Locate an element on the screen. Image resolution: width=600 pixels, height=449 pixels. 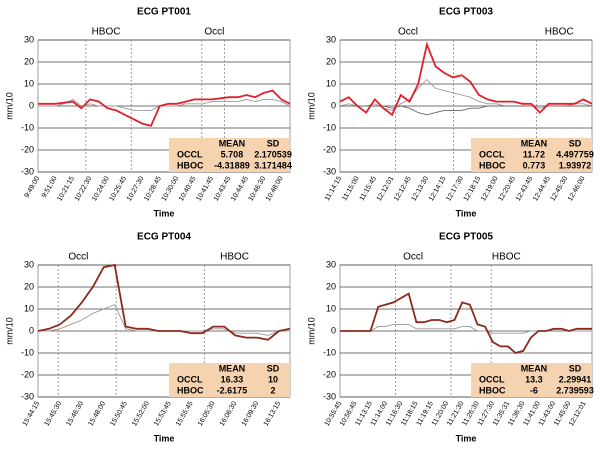
x-tick-label: 16:05:30 is located at coordinates (207, 413).